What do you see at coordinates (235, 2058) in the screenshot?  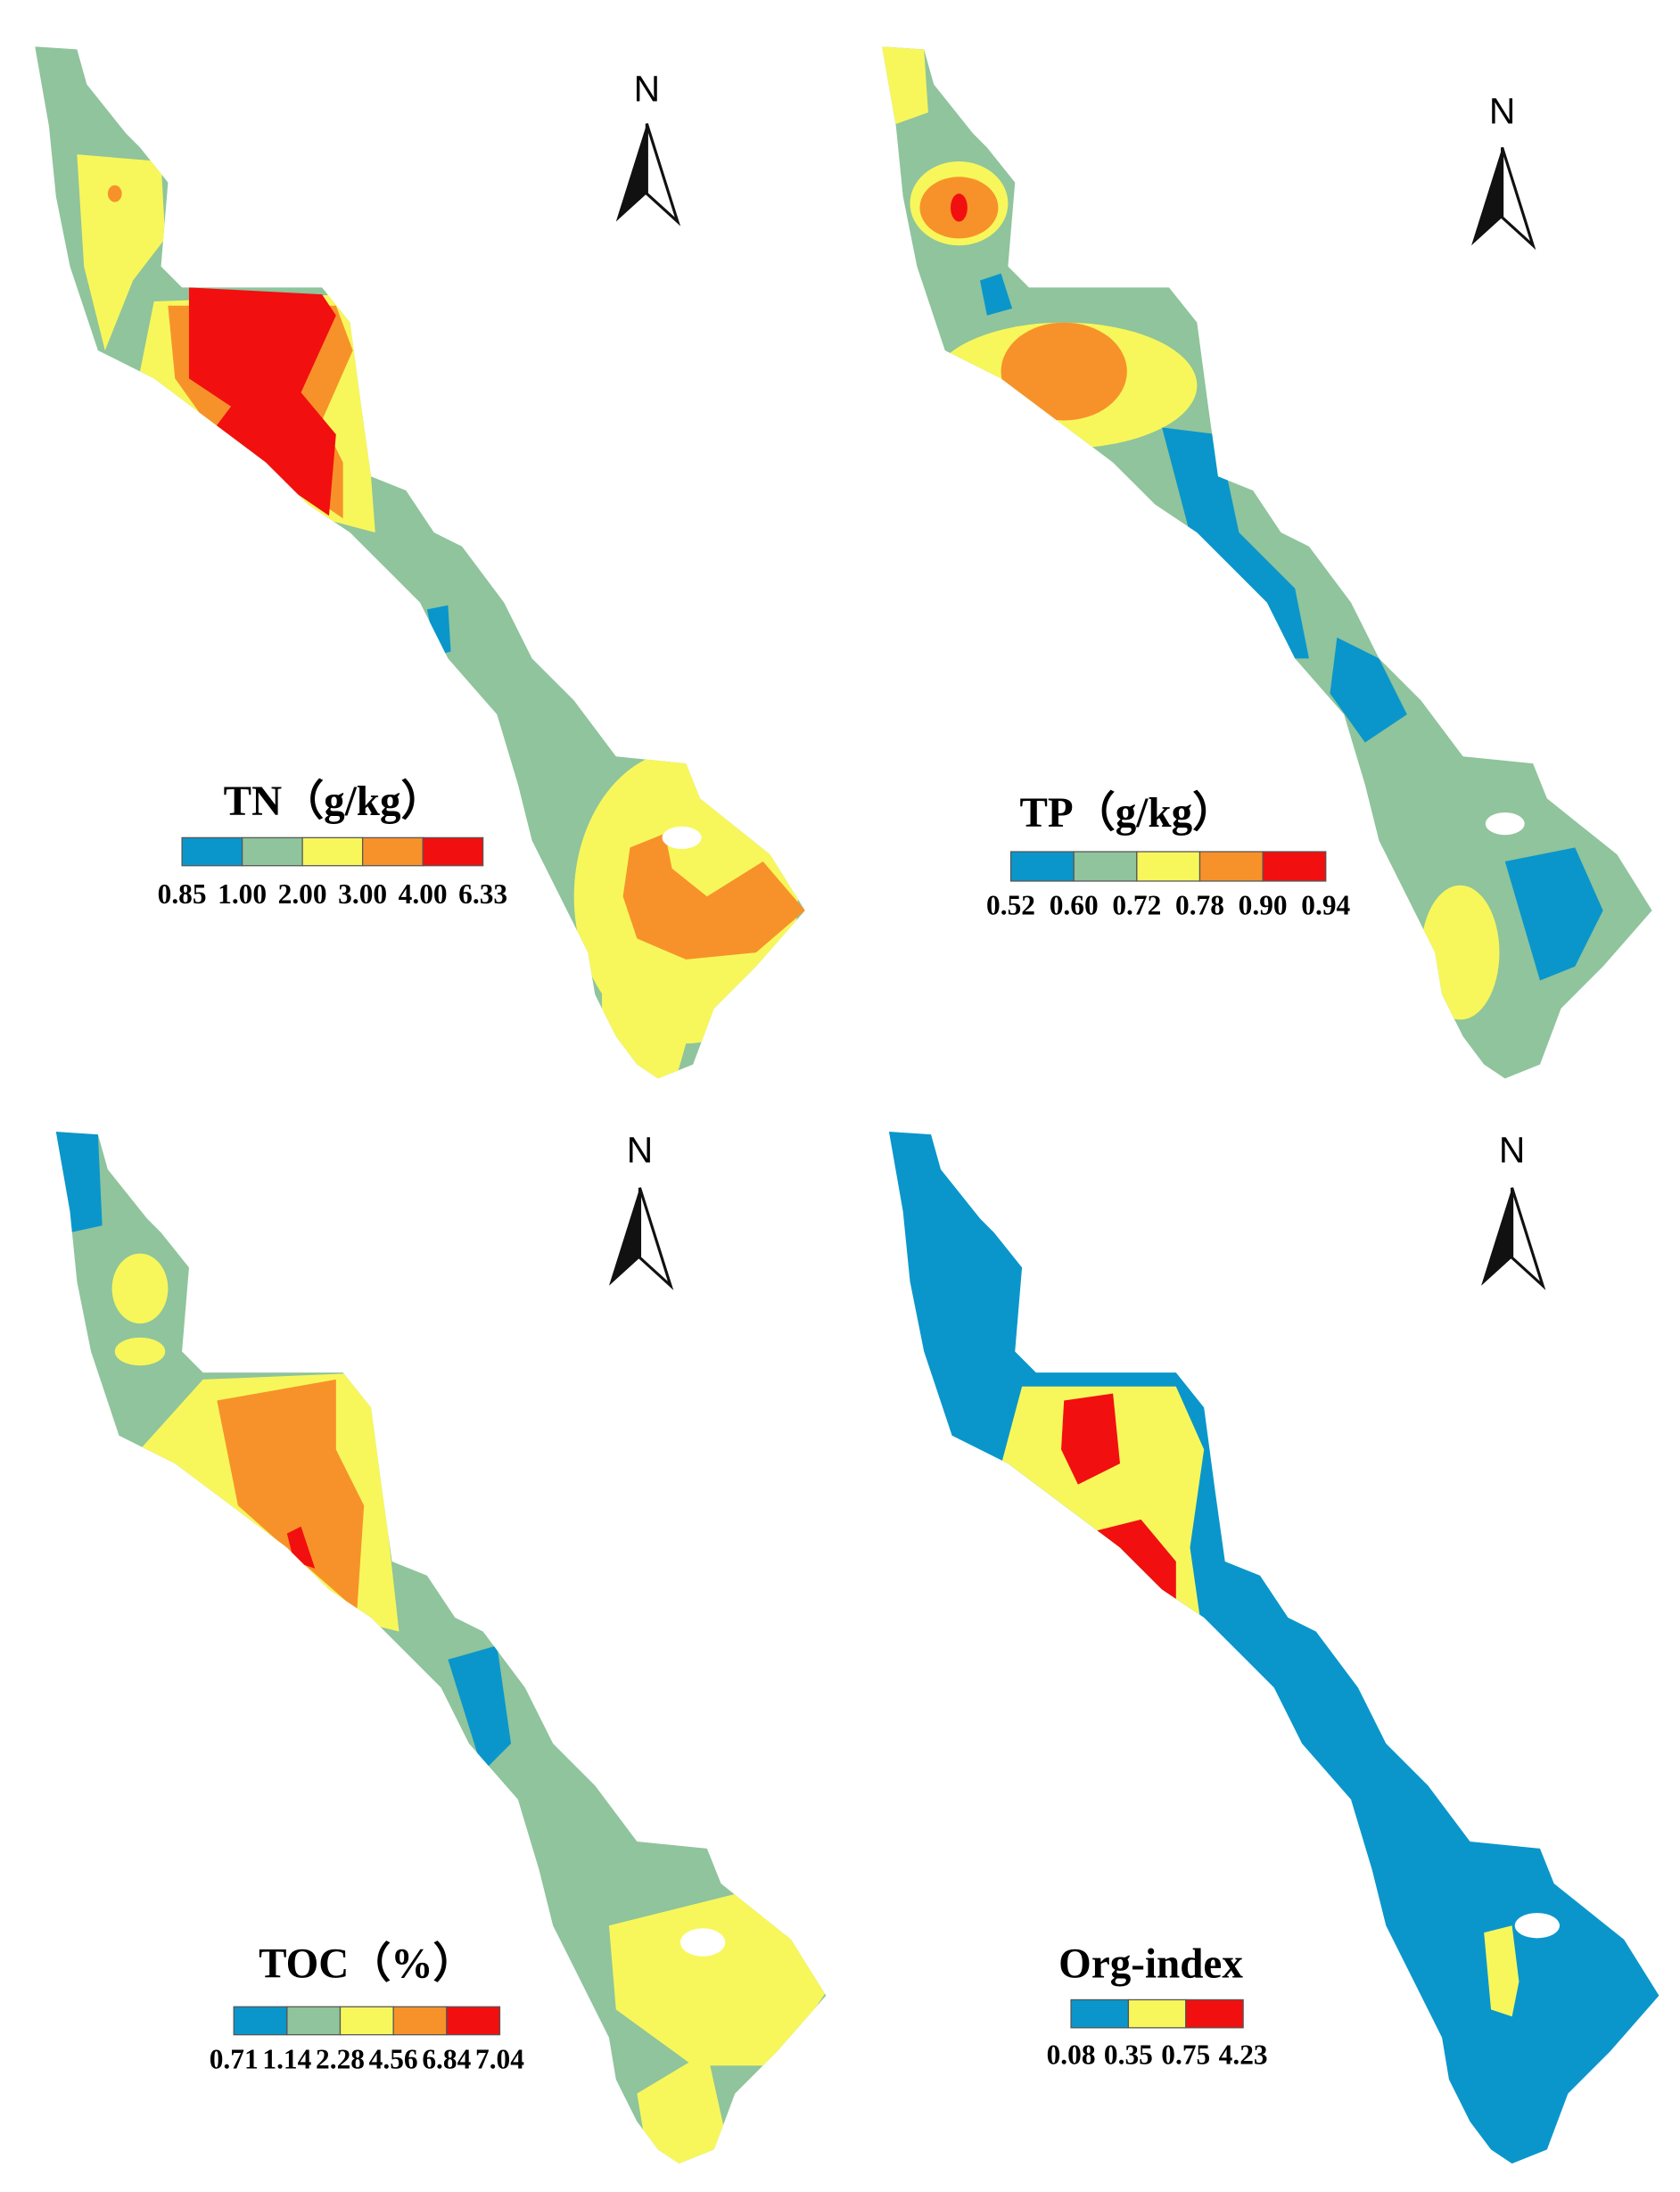 I see `legend-break-label: 0.71` at bounding box center [235, 2058].